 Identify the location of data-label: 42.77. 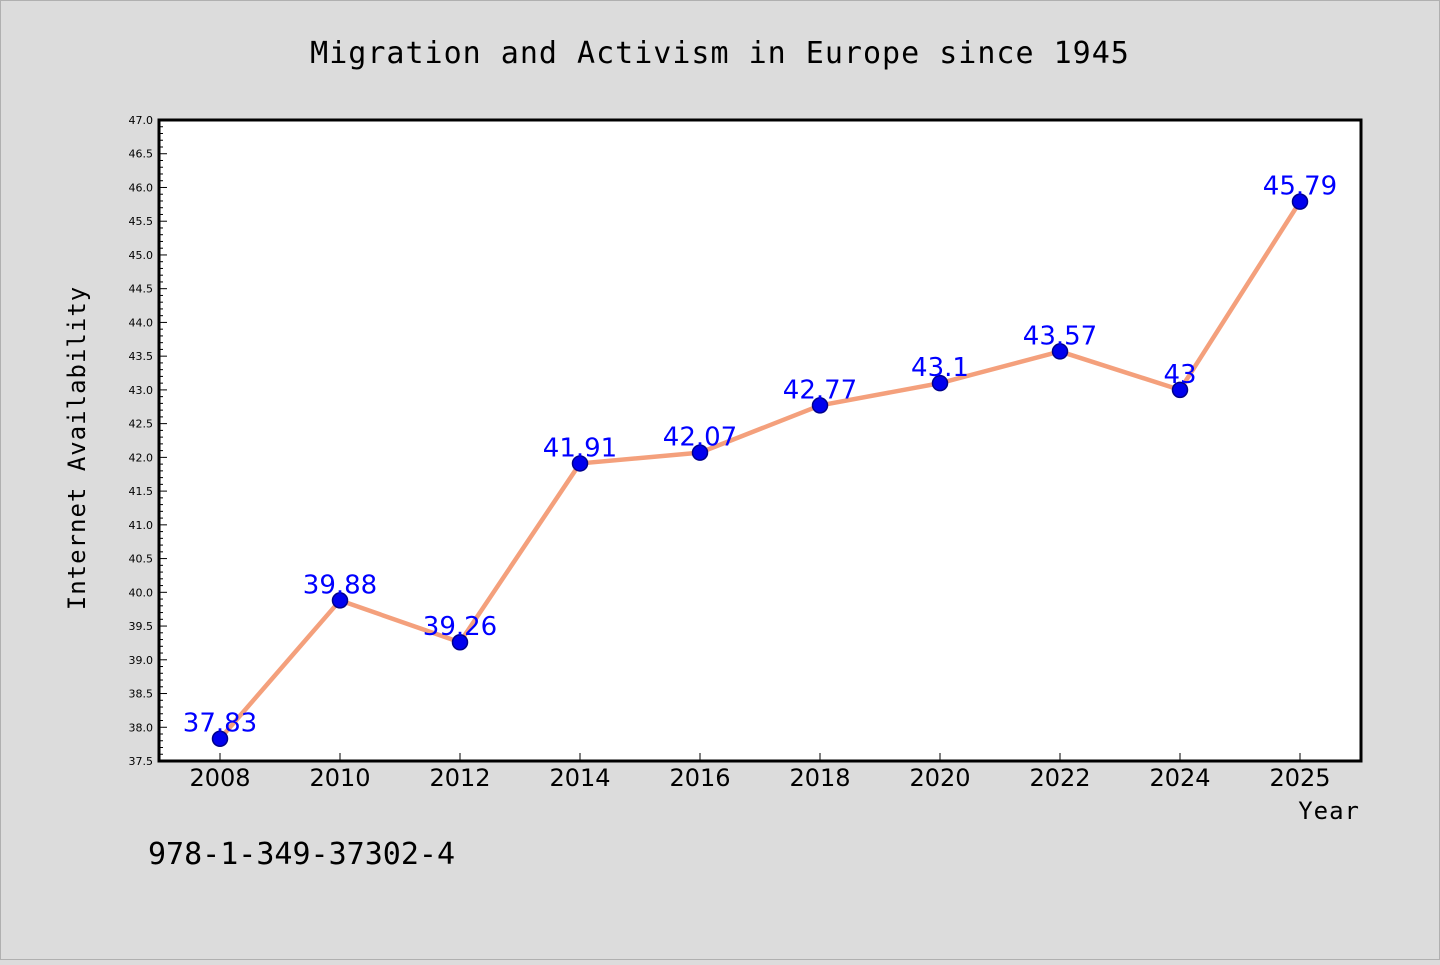
(820, 390).